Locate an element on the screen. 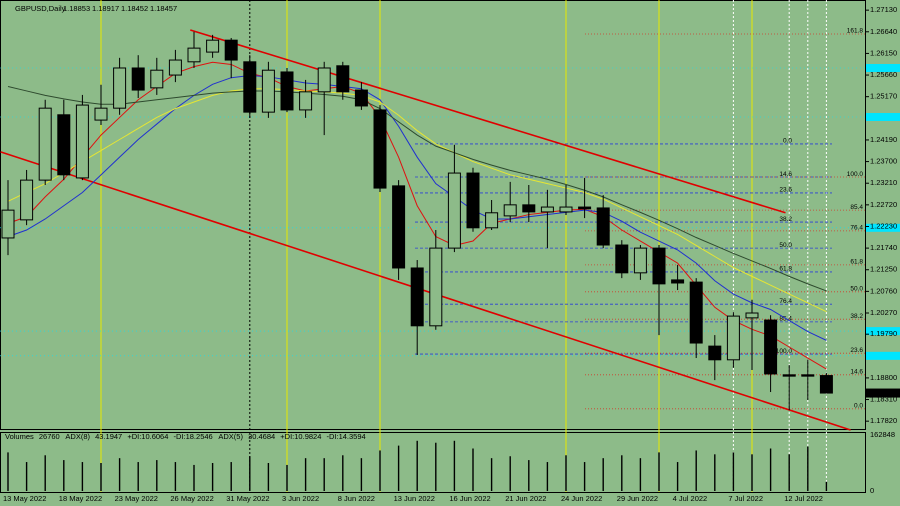 The image size is (900, 506). minus-di-label: -DI: is located at coordinates (332, 436).